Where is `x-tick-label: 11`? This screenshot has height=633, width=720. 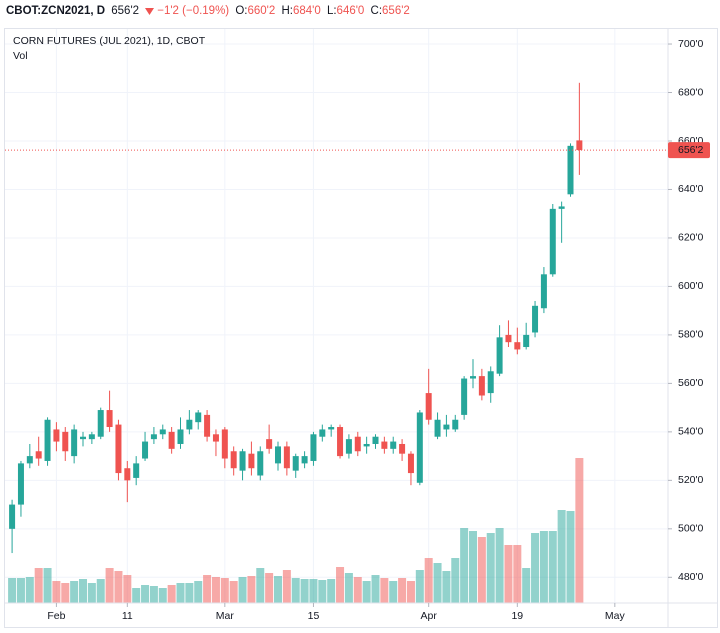 x-tick-label: 11 is located at coordinates (127, 616).